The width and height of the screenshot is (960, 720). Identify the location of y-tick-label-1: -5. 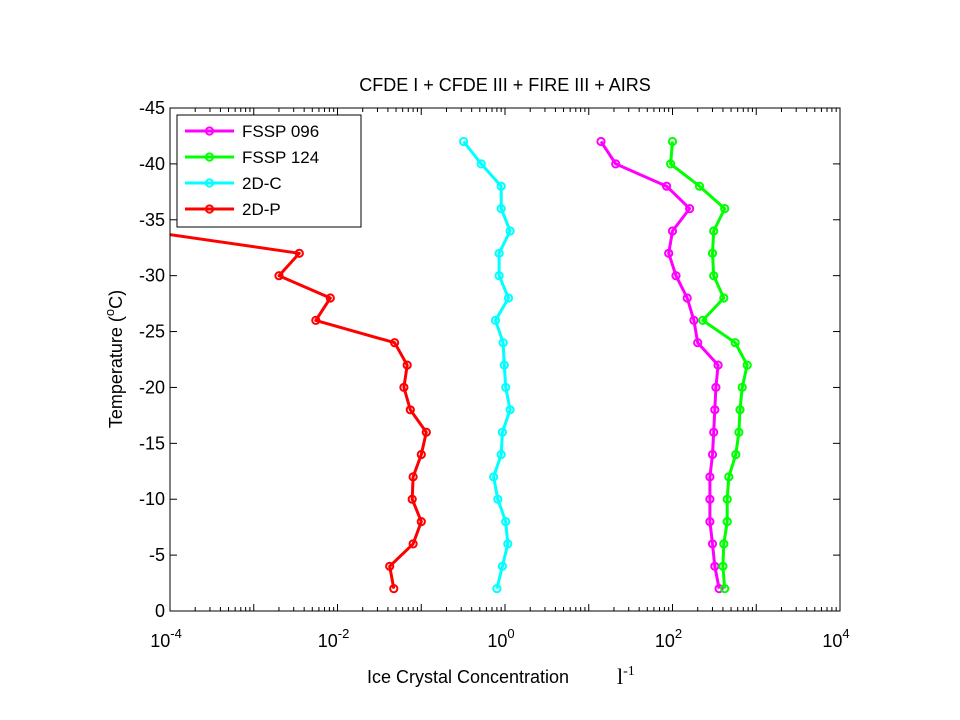
(157, 555).